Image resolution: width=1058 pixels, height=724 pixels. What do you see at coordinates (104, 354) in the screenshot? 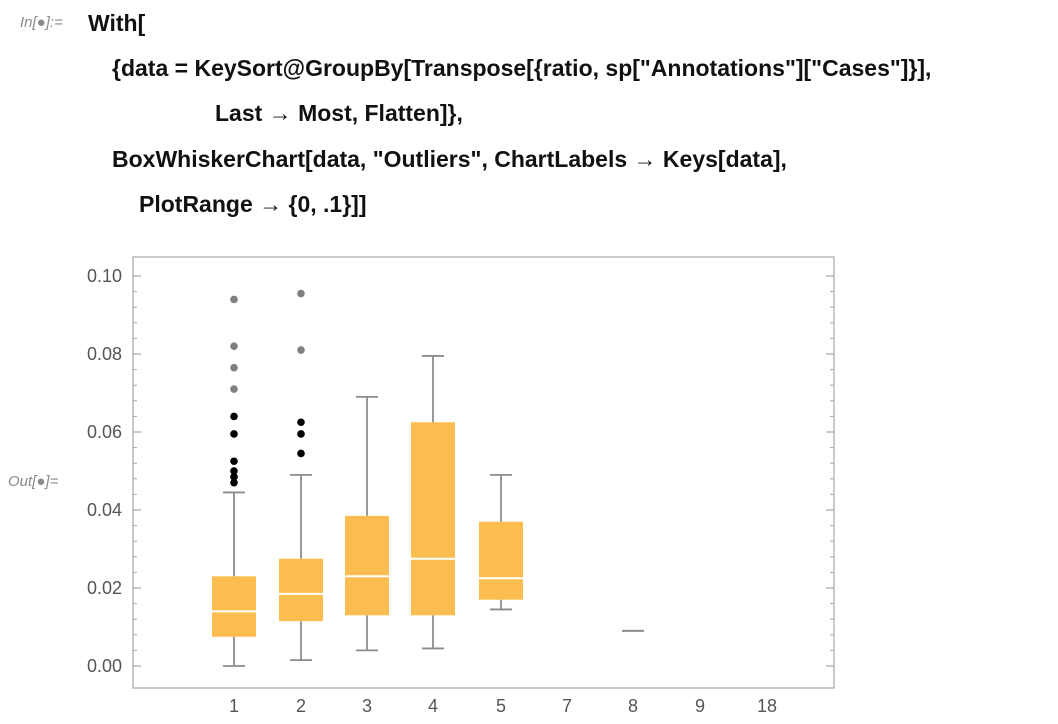
I see `y-tick-label: 0.08` at bounding box center [104, 354].